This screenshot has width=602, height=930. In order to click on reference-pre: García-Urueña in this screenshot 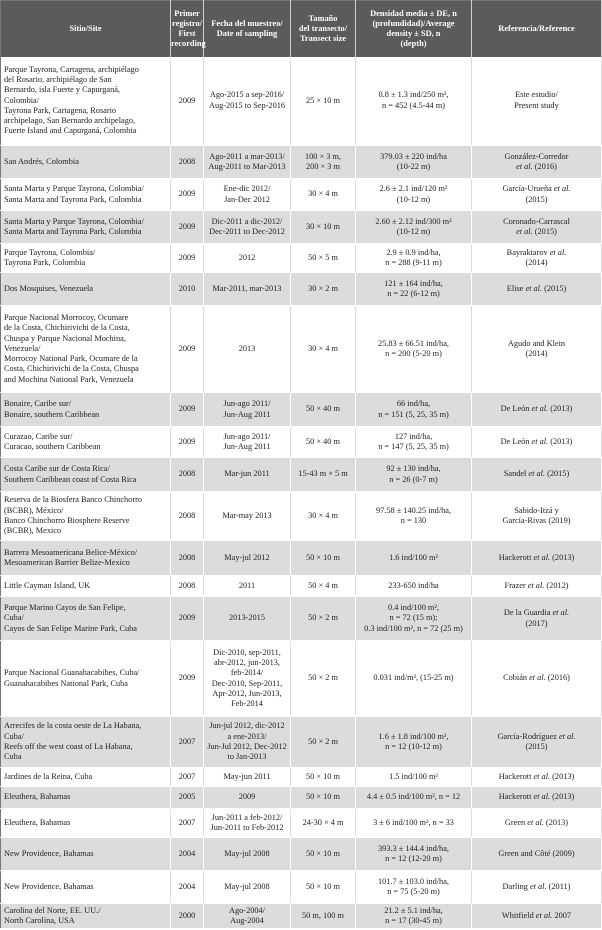, I will do `click(528, 189)`.